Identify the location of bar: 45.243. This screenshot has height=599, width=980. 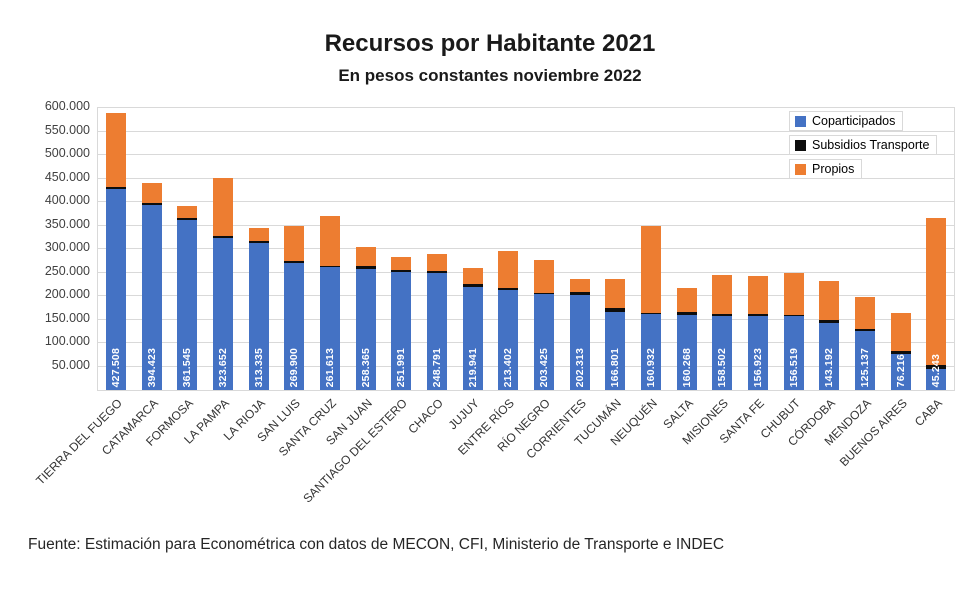
(936, 249).